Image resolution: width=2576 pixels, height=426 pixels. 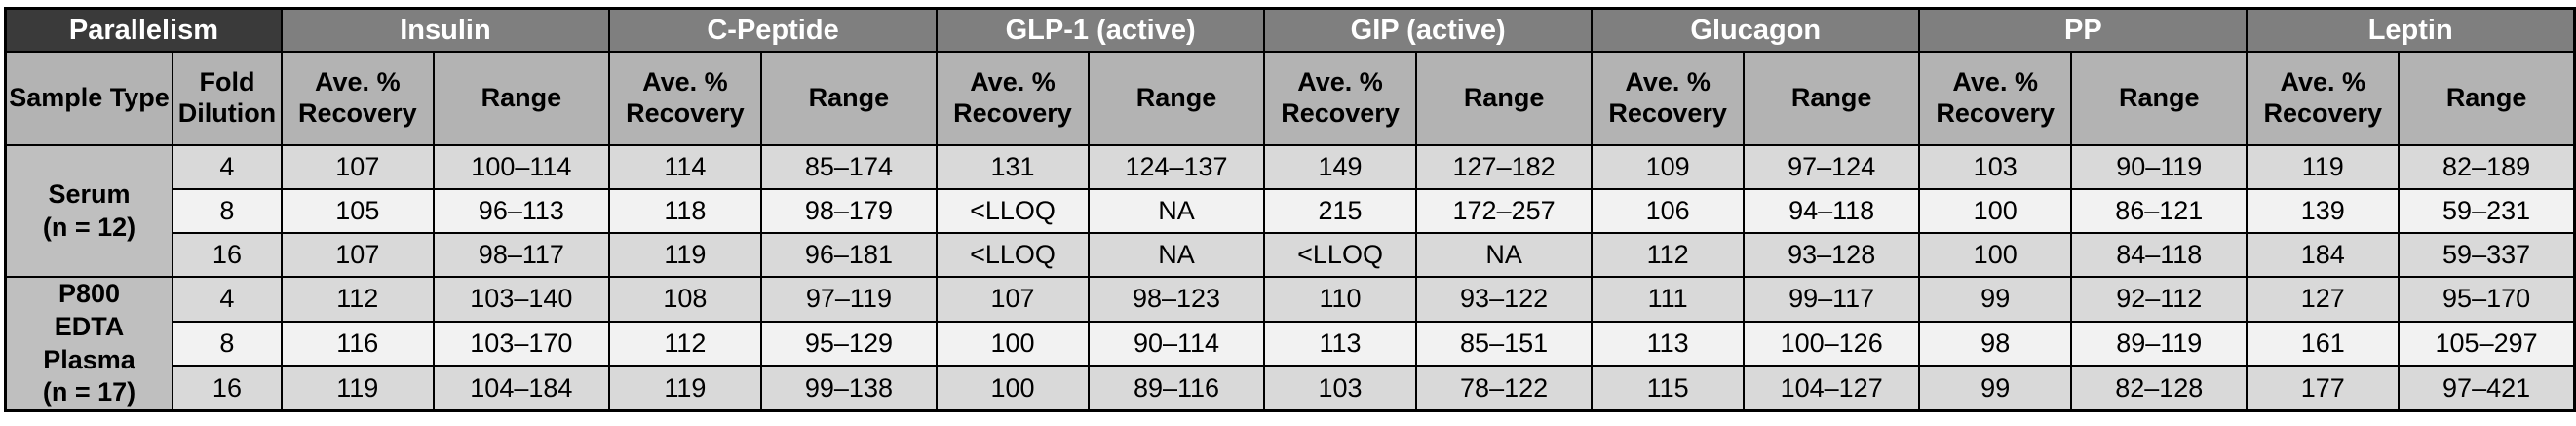 I want to click on range-value-cell: 100–126, so click(x=1832, y=344).